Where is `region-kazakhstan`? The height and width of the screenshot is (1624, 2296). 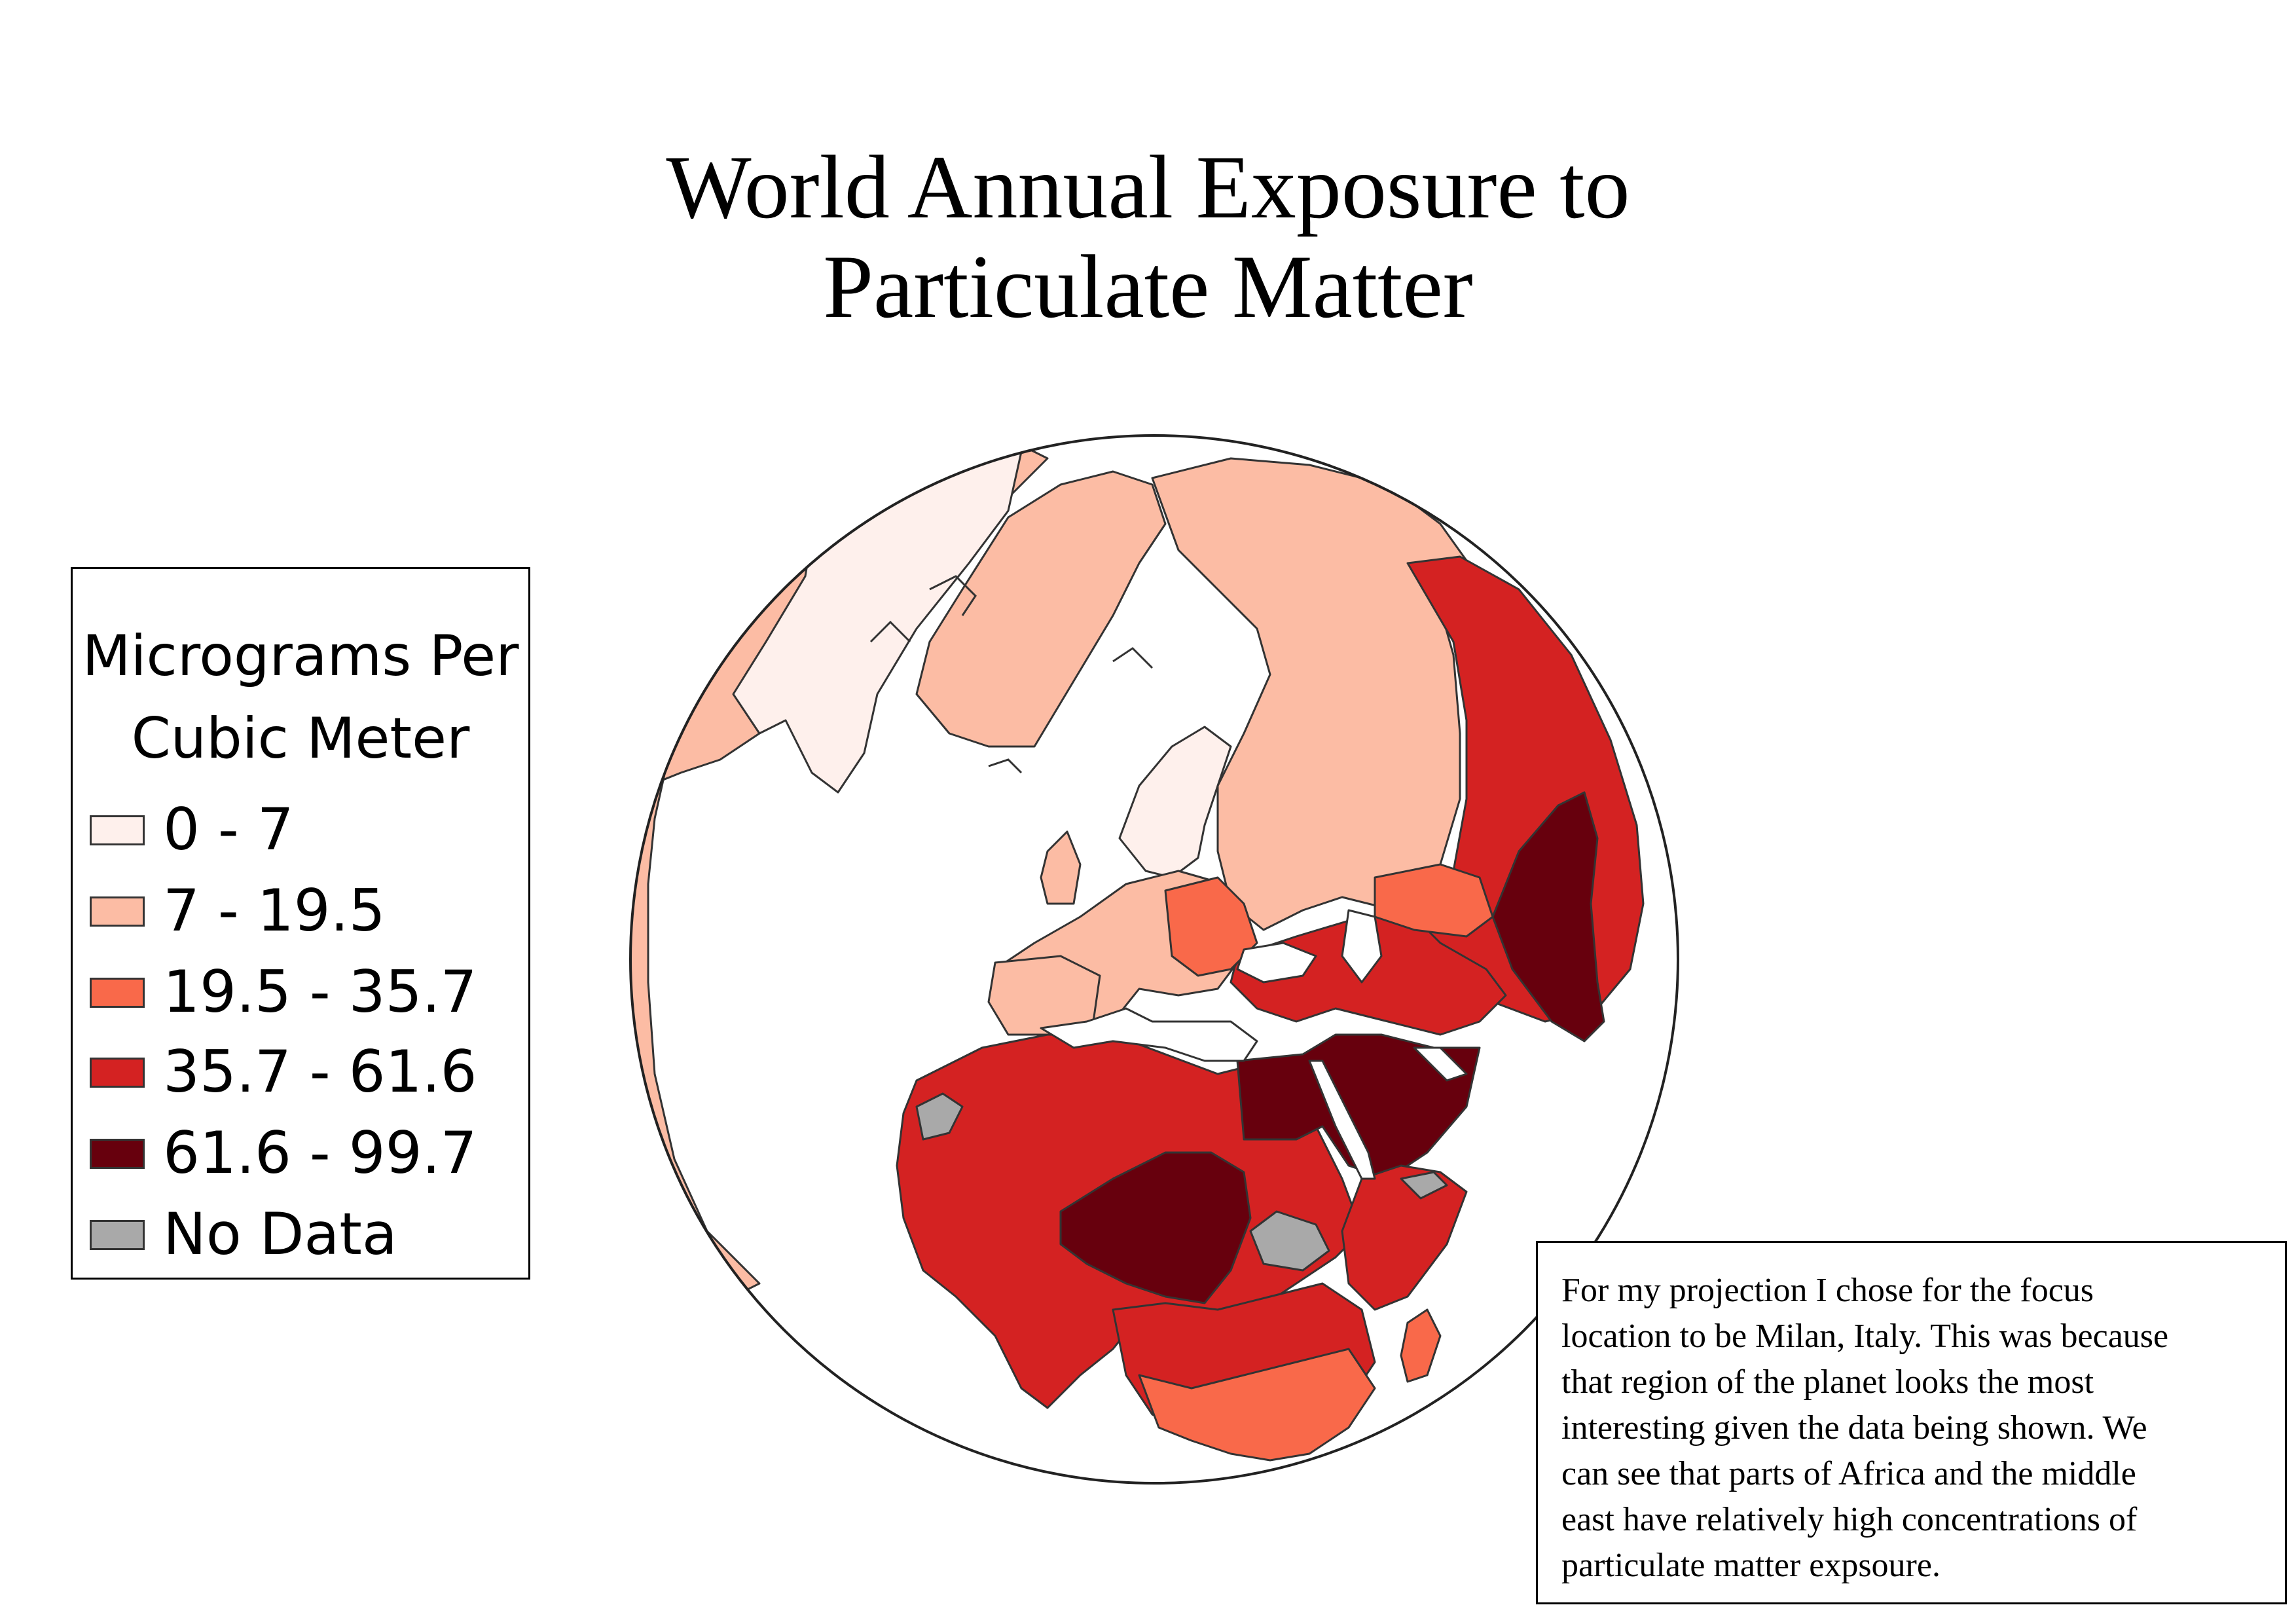 region-kazakhstan is located at coordinates (1434, 900).